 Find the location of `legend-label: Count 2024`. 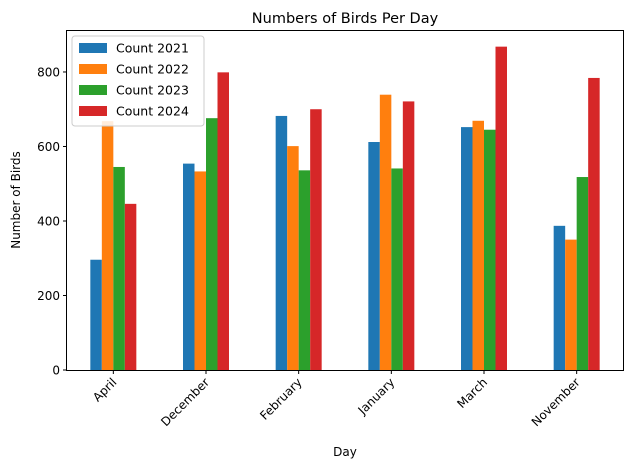

legend-label: Count 2024 is located at coordinates (152, 111).